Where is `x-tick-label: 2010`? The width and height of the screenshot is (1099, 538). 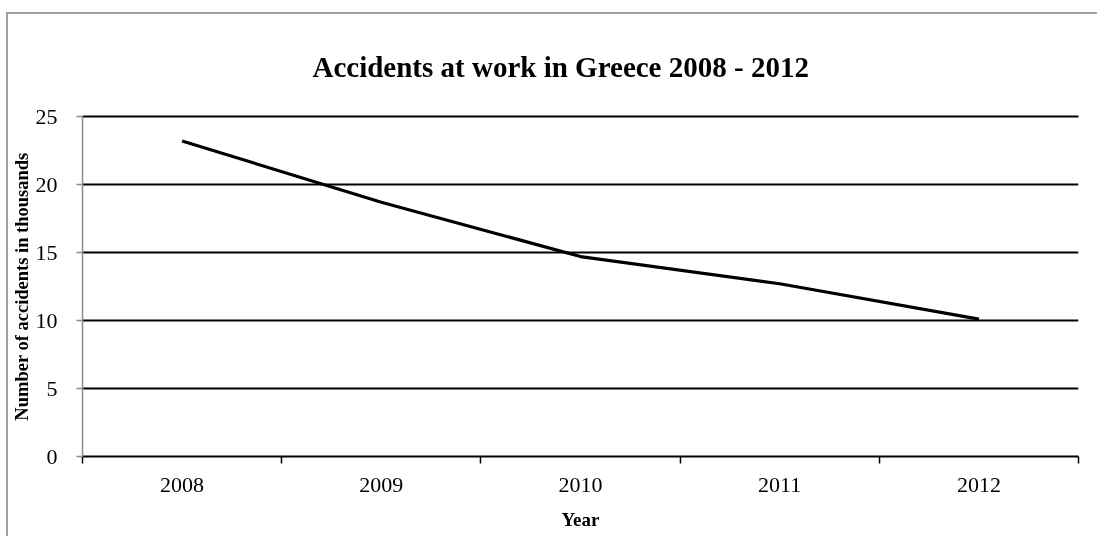
x-tick-label: 2010 is located at coordinates (580, 484).